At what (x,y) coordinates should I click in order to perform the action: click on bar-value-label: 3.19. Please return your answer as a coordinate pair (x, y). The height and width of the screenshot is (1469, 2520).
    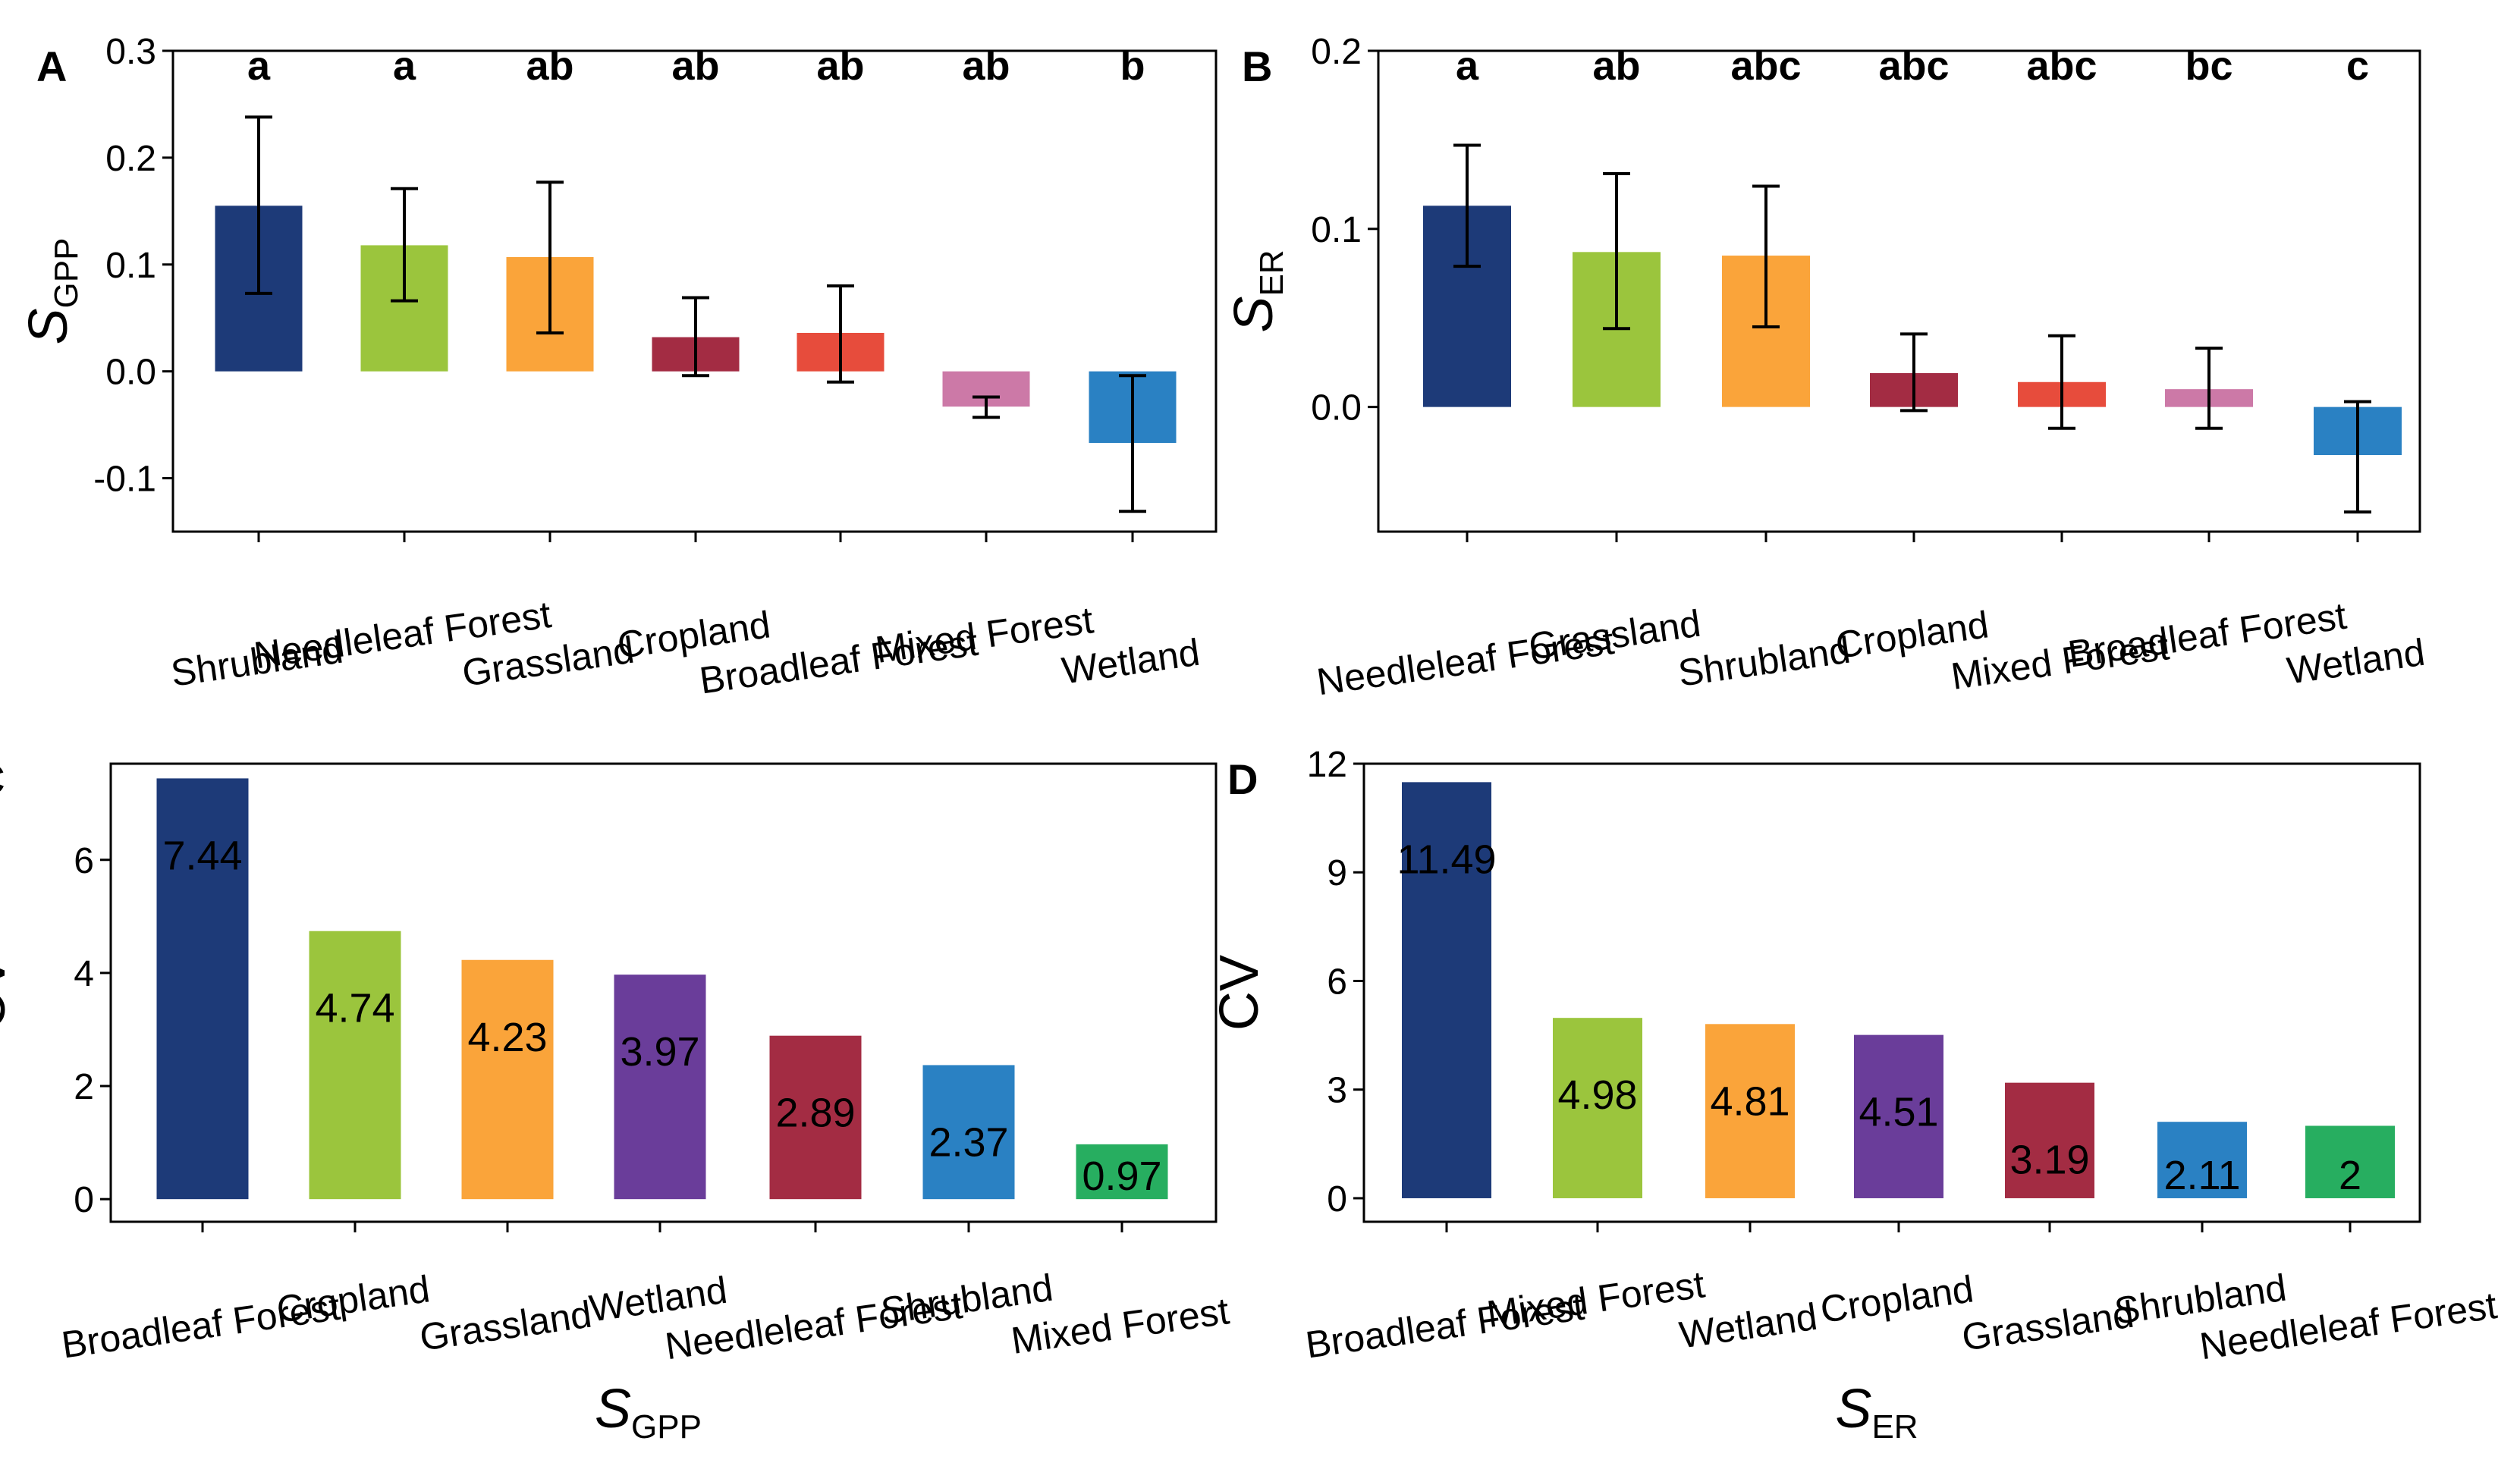
    Looking at the image, I should click on (2049, 1161).